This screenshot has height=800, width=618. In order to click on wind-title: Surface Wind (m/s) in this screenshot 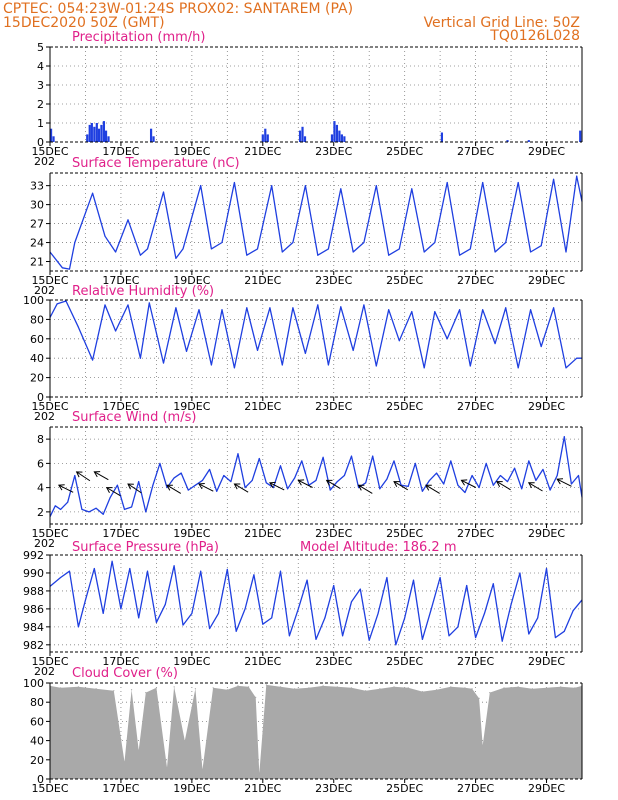, I will do `click(134, 417)`.